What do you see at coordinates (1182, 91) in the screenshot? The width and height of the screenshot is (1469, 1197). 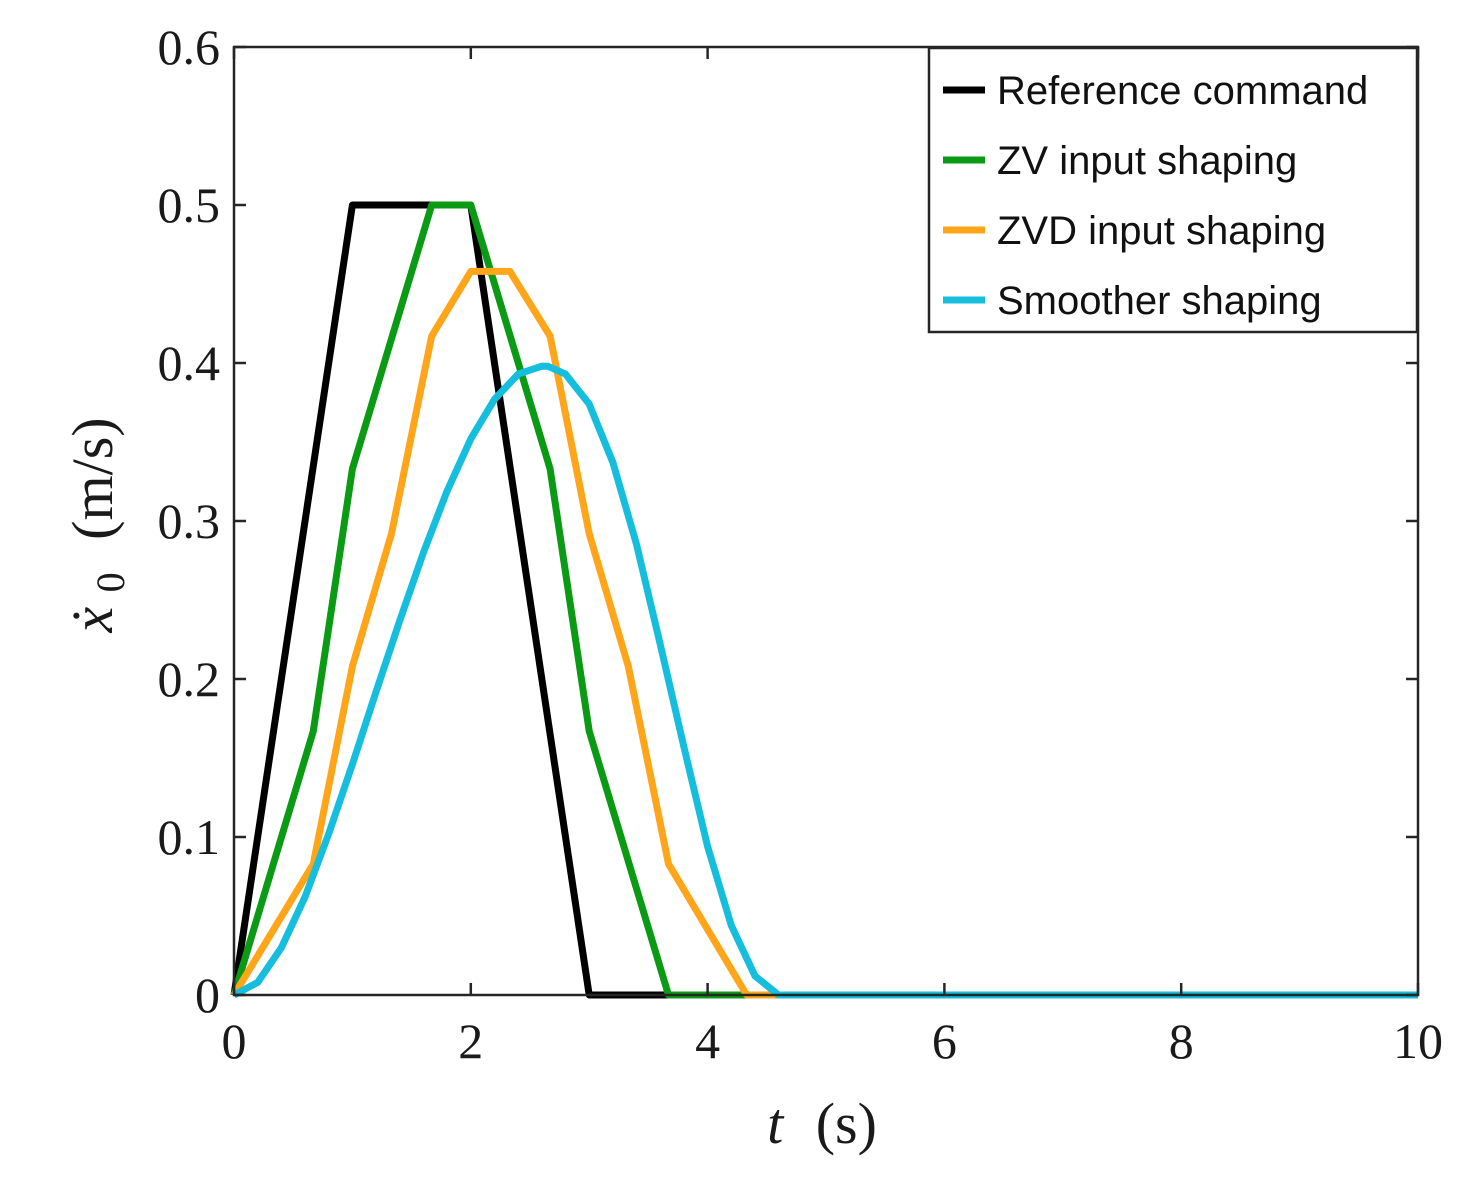 I see `legend-label: Reference command` at bounding box center [1182, 91].